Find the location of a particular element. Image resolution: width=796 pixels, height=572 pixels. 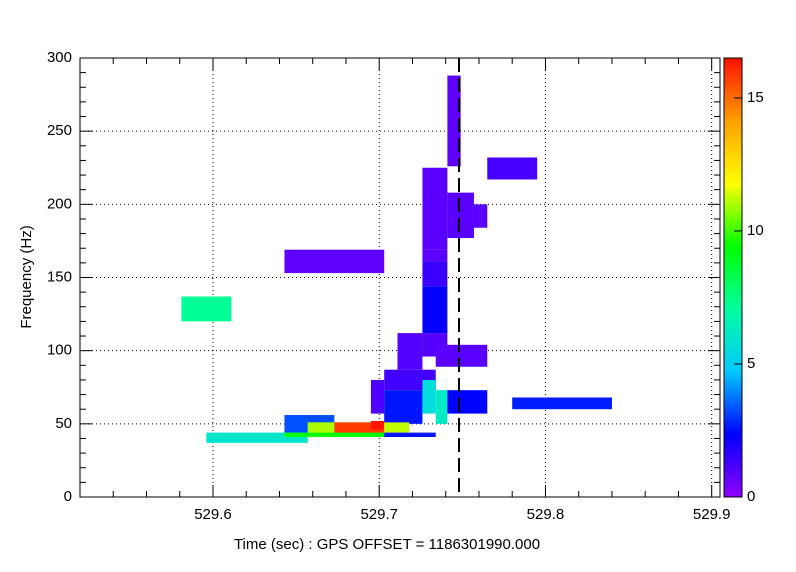

x-tick-label: 529.6 is located at coordinates (213, 514).